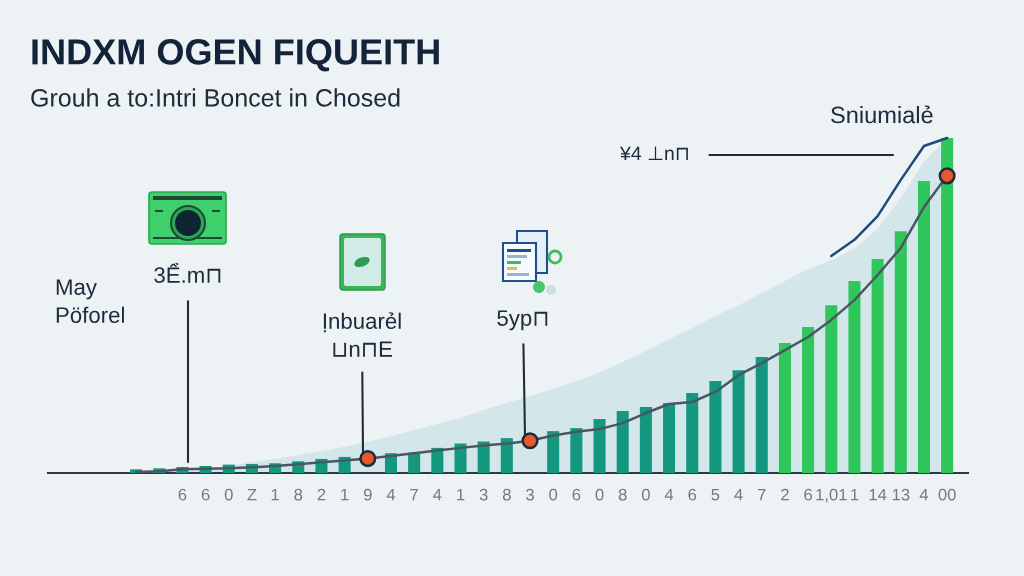  Describe the element at coordinates (235, 55) in the screenshot. I see `chart-title: INDXM OGEN FIQUEITH` at that location.